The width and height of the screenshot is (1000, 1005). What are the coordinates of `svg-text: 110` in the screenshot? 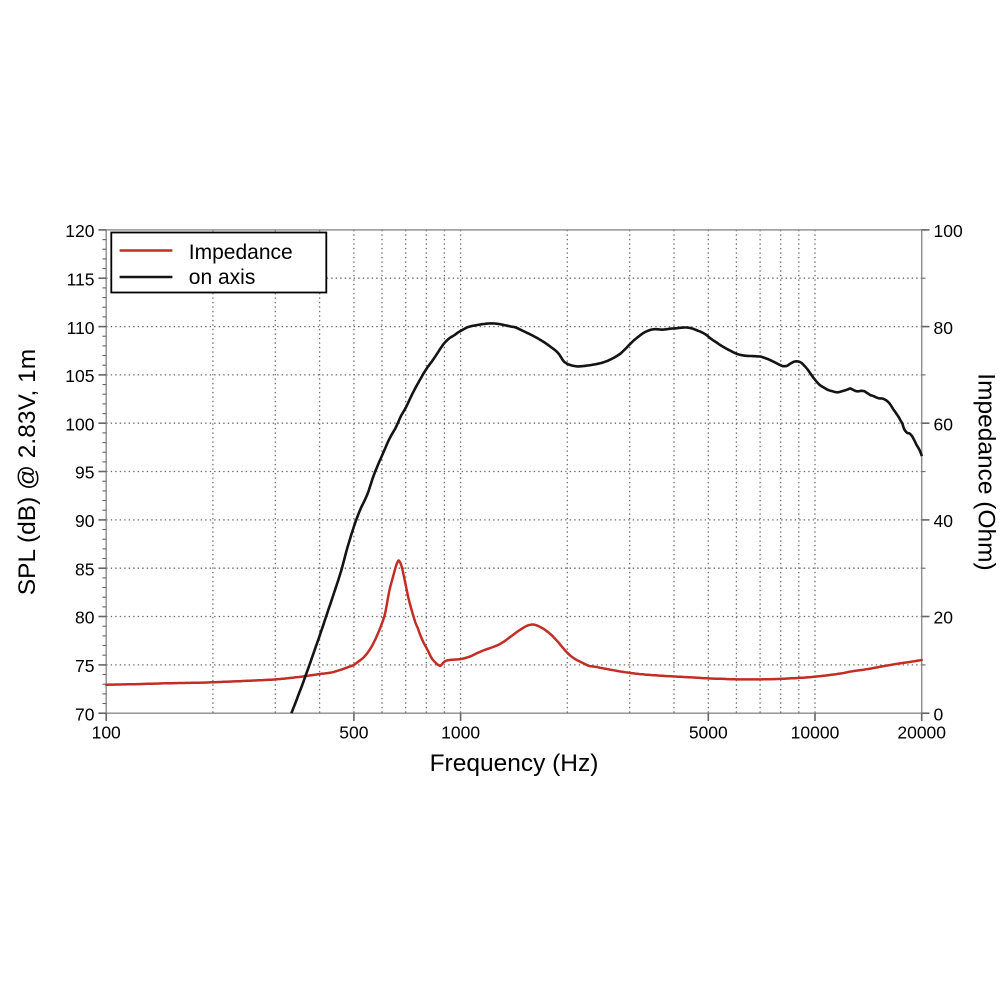 It's located at (81, 328).